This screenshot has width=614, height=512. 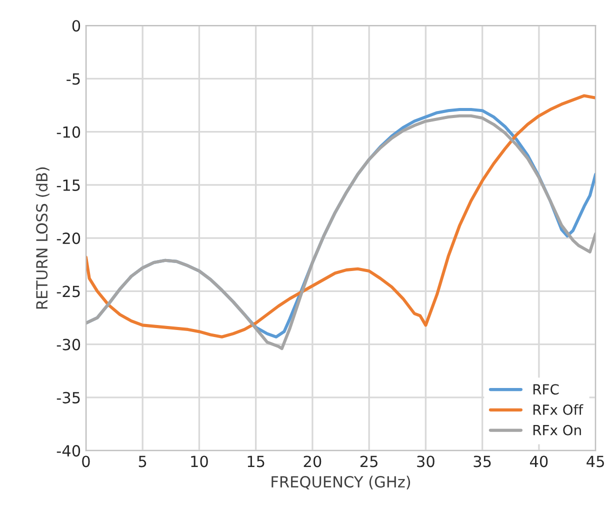 I want to click on x-axis-title: FREQUENCY (GHz), so click(x=341, y=483).